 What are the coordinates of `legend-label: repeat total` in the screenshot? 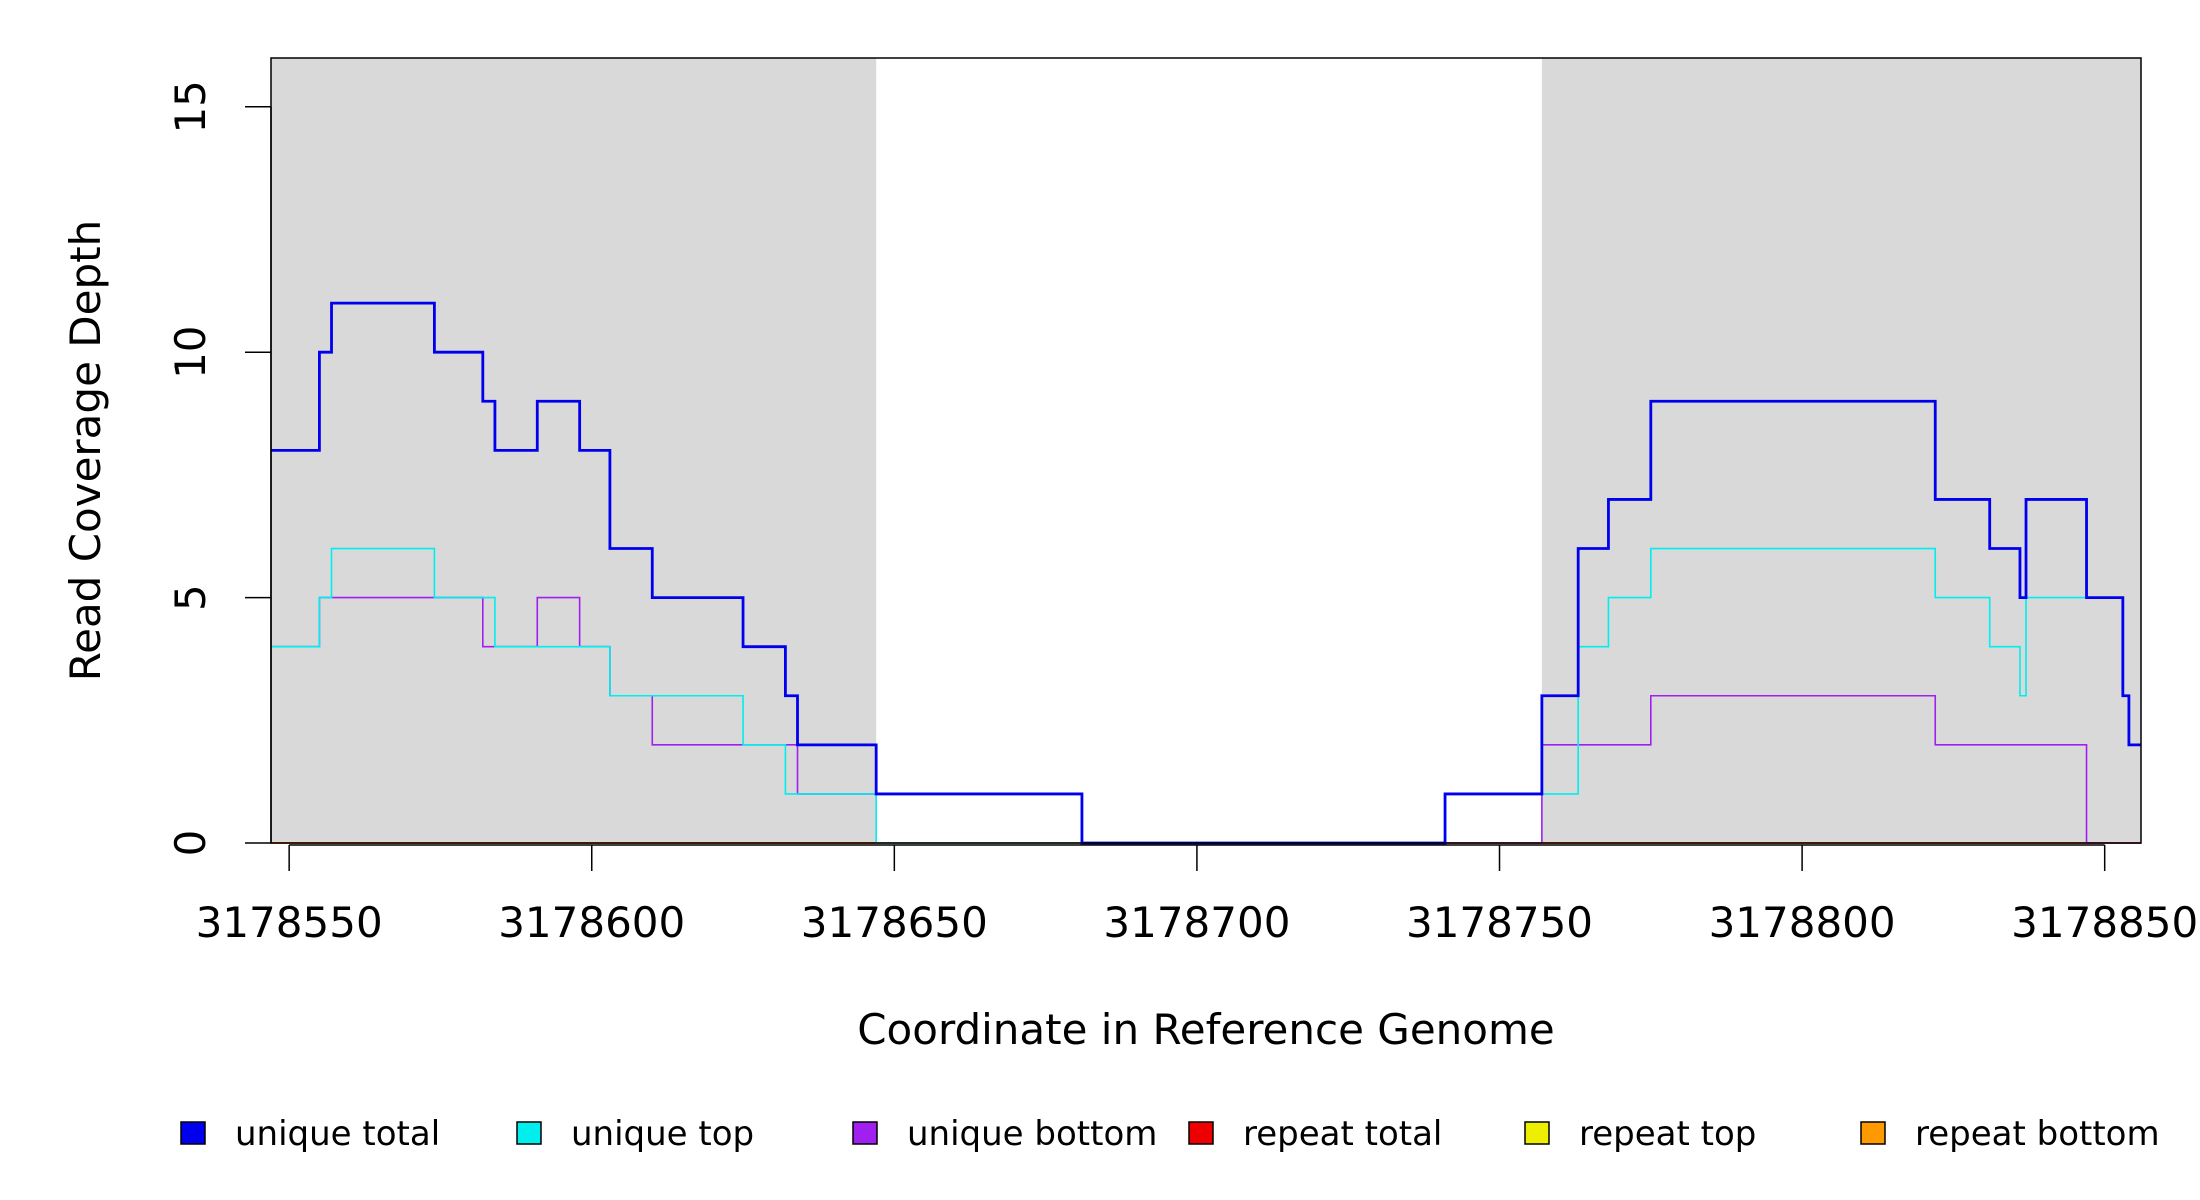 It's located at (1342, 1134).